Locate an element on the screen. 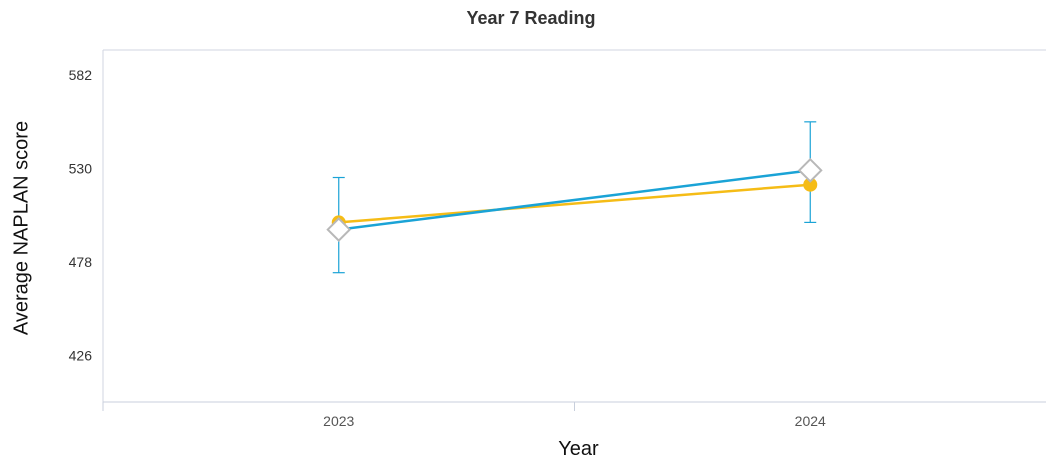  series-markers is located at coordinates (574, 200).